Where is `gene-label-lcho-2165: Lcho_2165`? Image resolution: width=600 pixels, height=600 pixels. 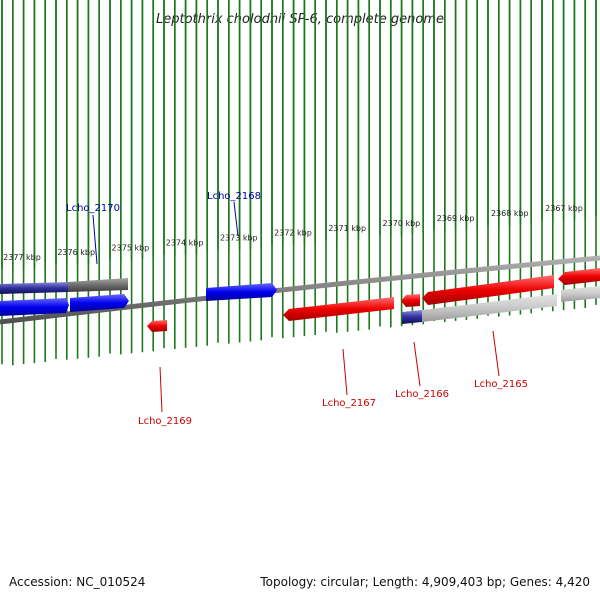
gene-label-lcho-2165: Lcho_2165 is located at coordinates (501, 384).